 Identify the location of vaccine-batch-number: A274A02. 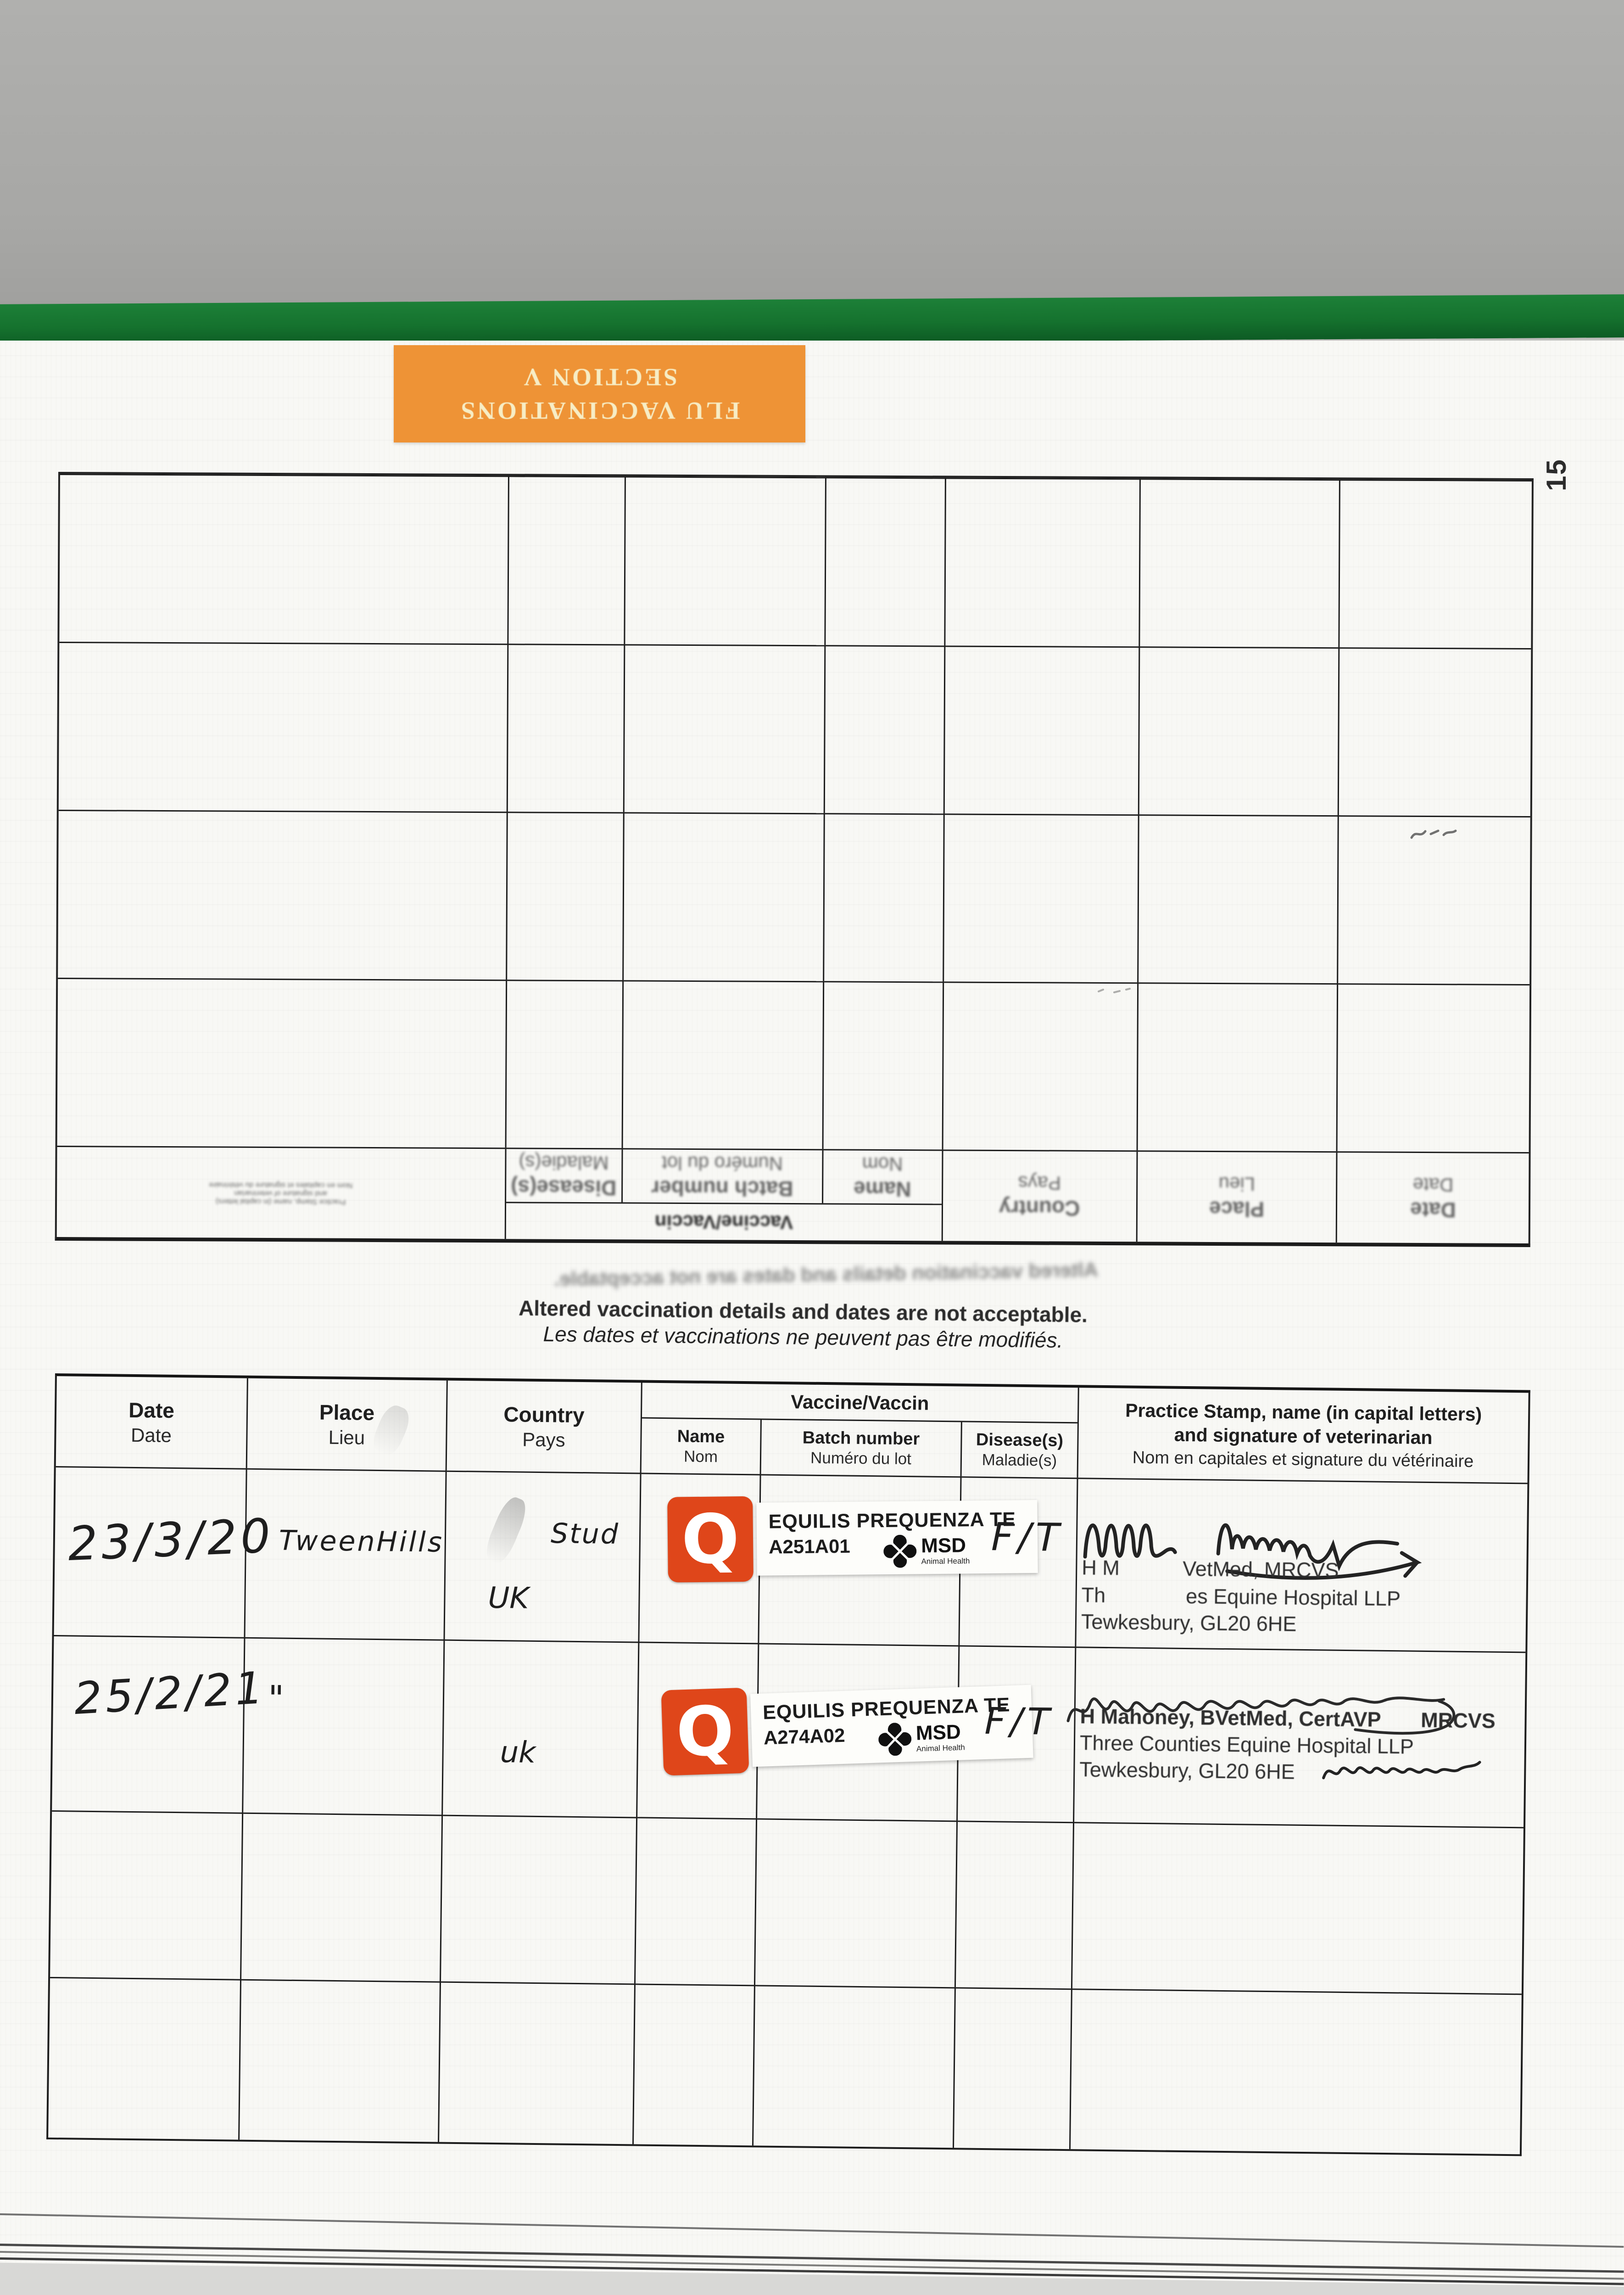
(804, 1736).